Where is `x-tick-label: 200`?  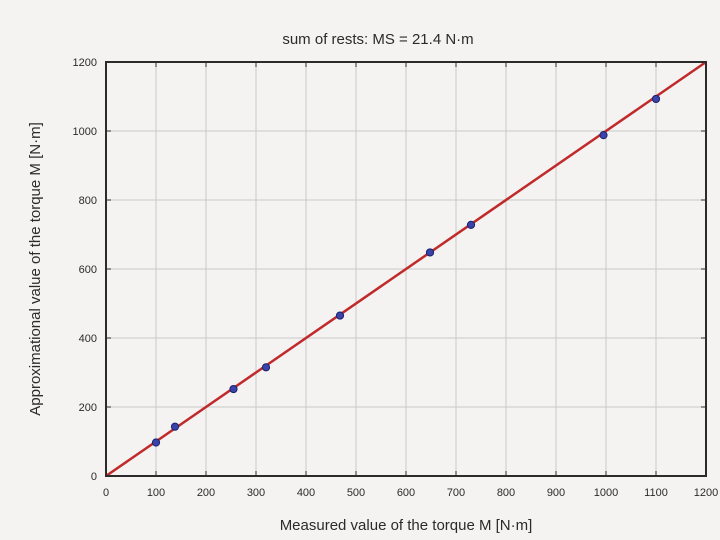
x-tick-label: 200 is located at coordinates (206, 493).